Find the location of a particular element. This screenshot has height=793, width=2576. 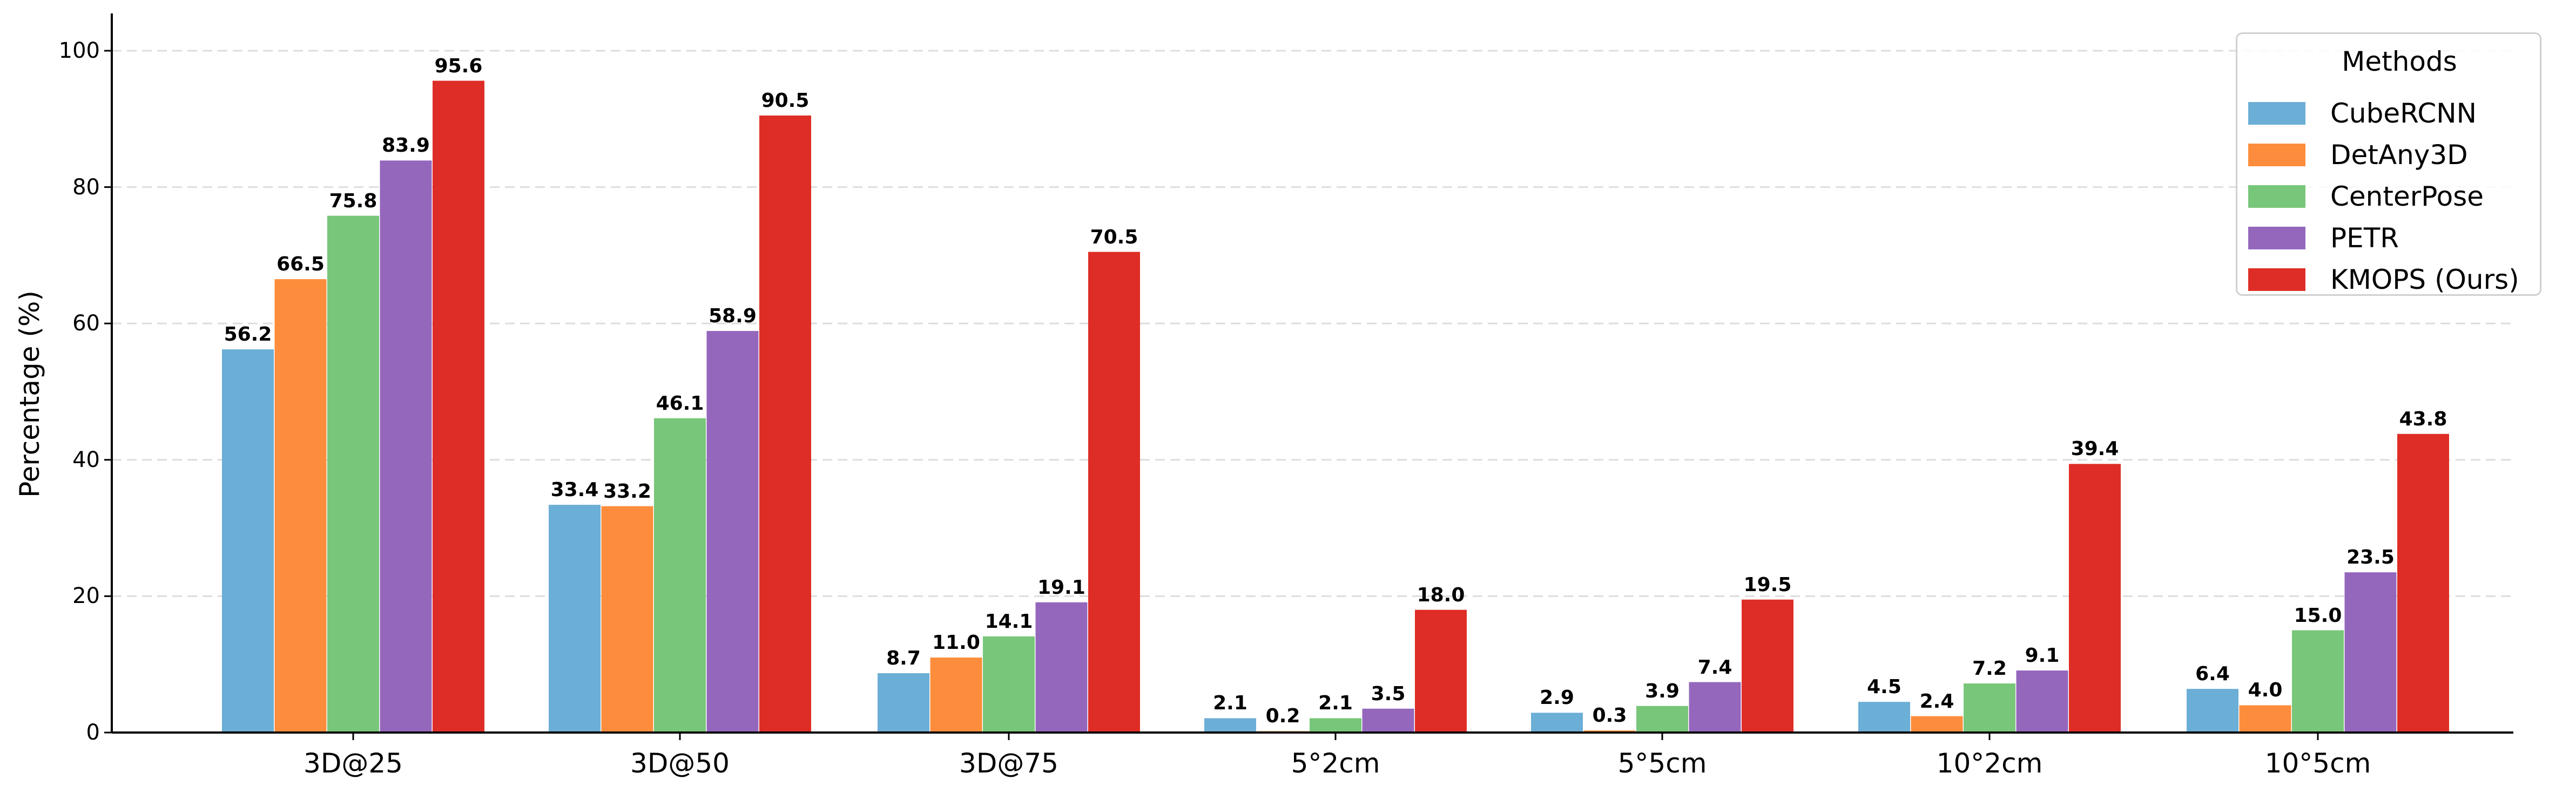

bar-value-label: 56.2 is located at coordinates (248, 334).